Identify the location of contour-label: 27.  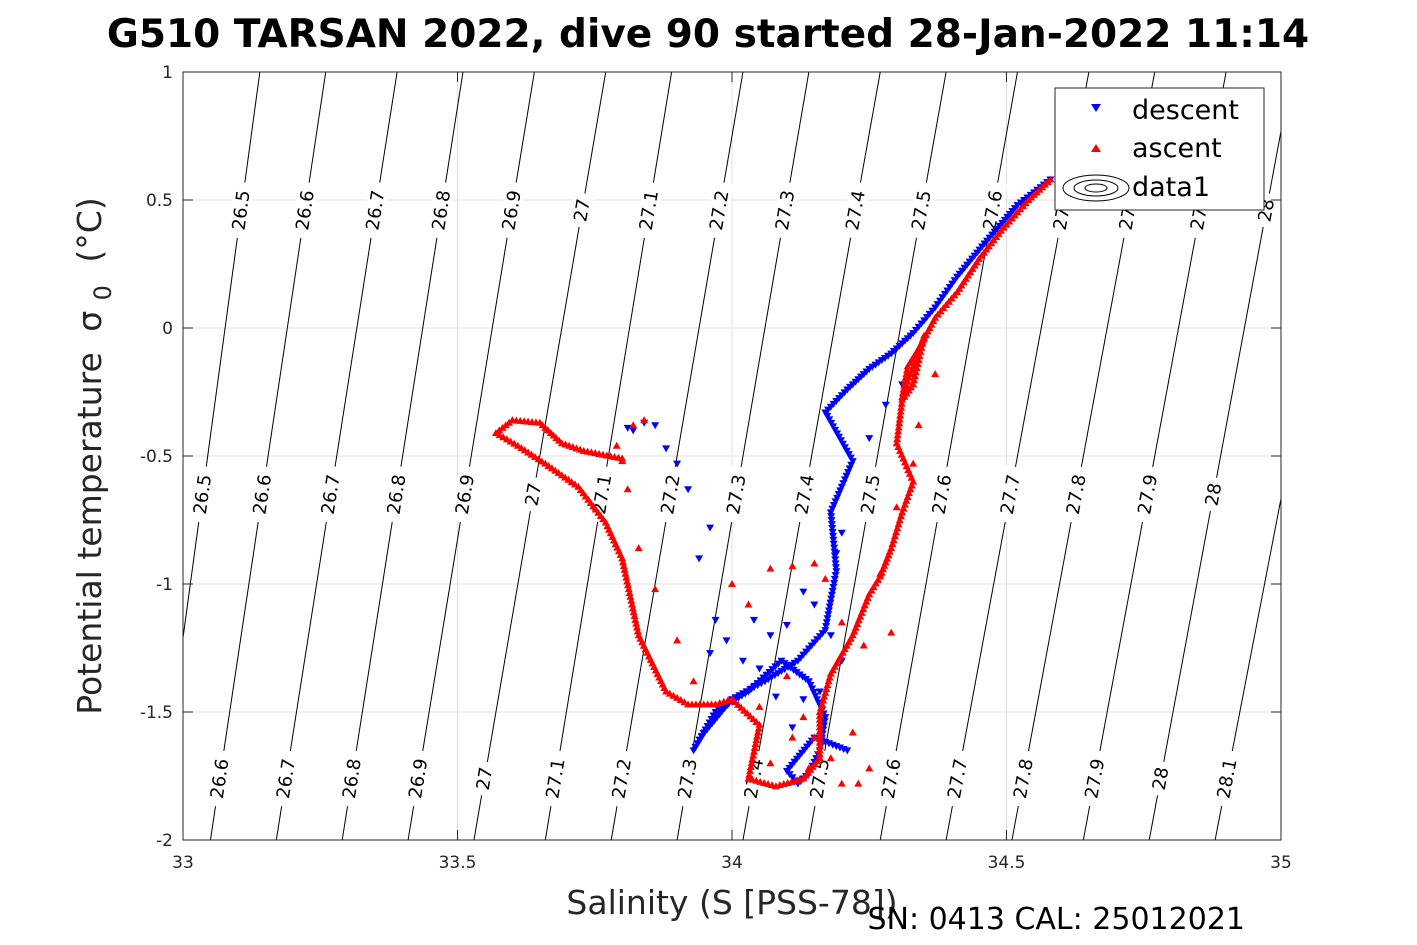
(484, 779).